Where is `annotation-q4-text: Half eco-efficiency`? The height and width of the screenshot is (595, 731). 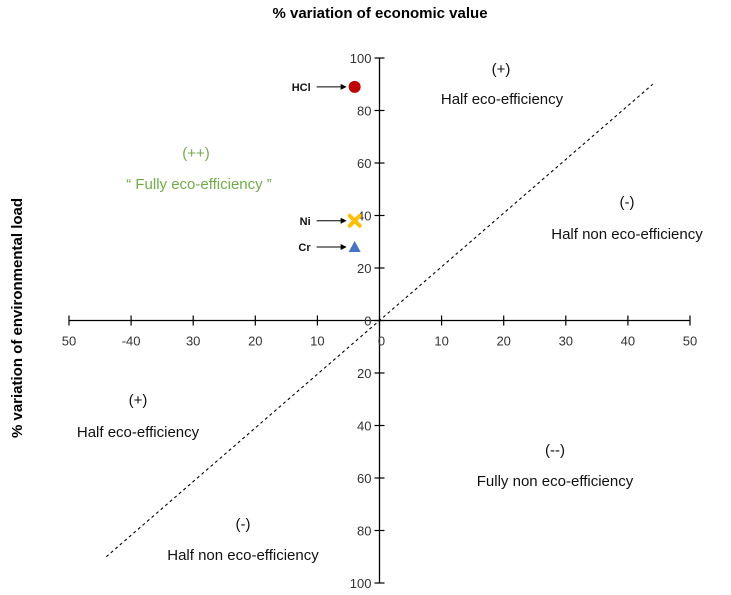
annotation-q4-text: Half eco-efficiency is located at coordinates (138, 432).